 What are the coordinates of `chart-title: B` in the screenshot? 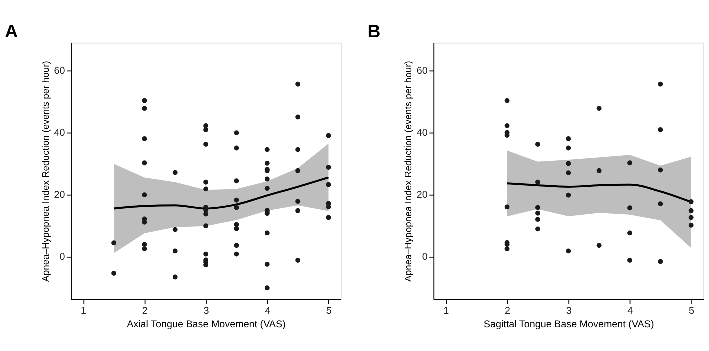 It's located at (374, 31).